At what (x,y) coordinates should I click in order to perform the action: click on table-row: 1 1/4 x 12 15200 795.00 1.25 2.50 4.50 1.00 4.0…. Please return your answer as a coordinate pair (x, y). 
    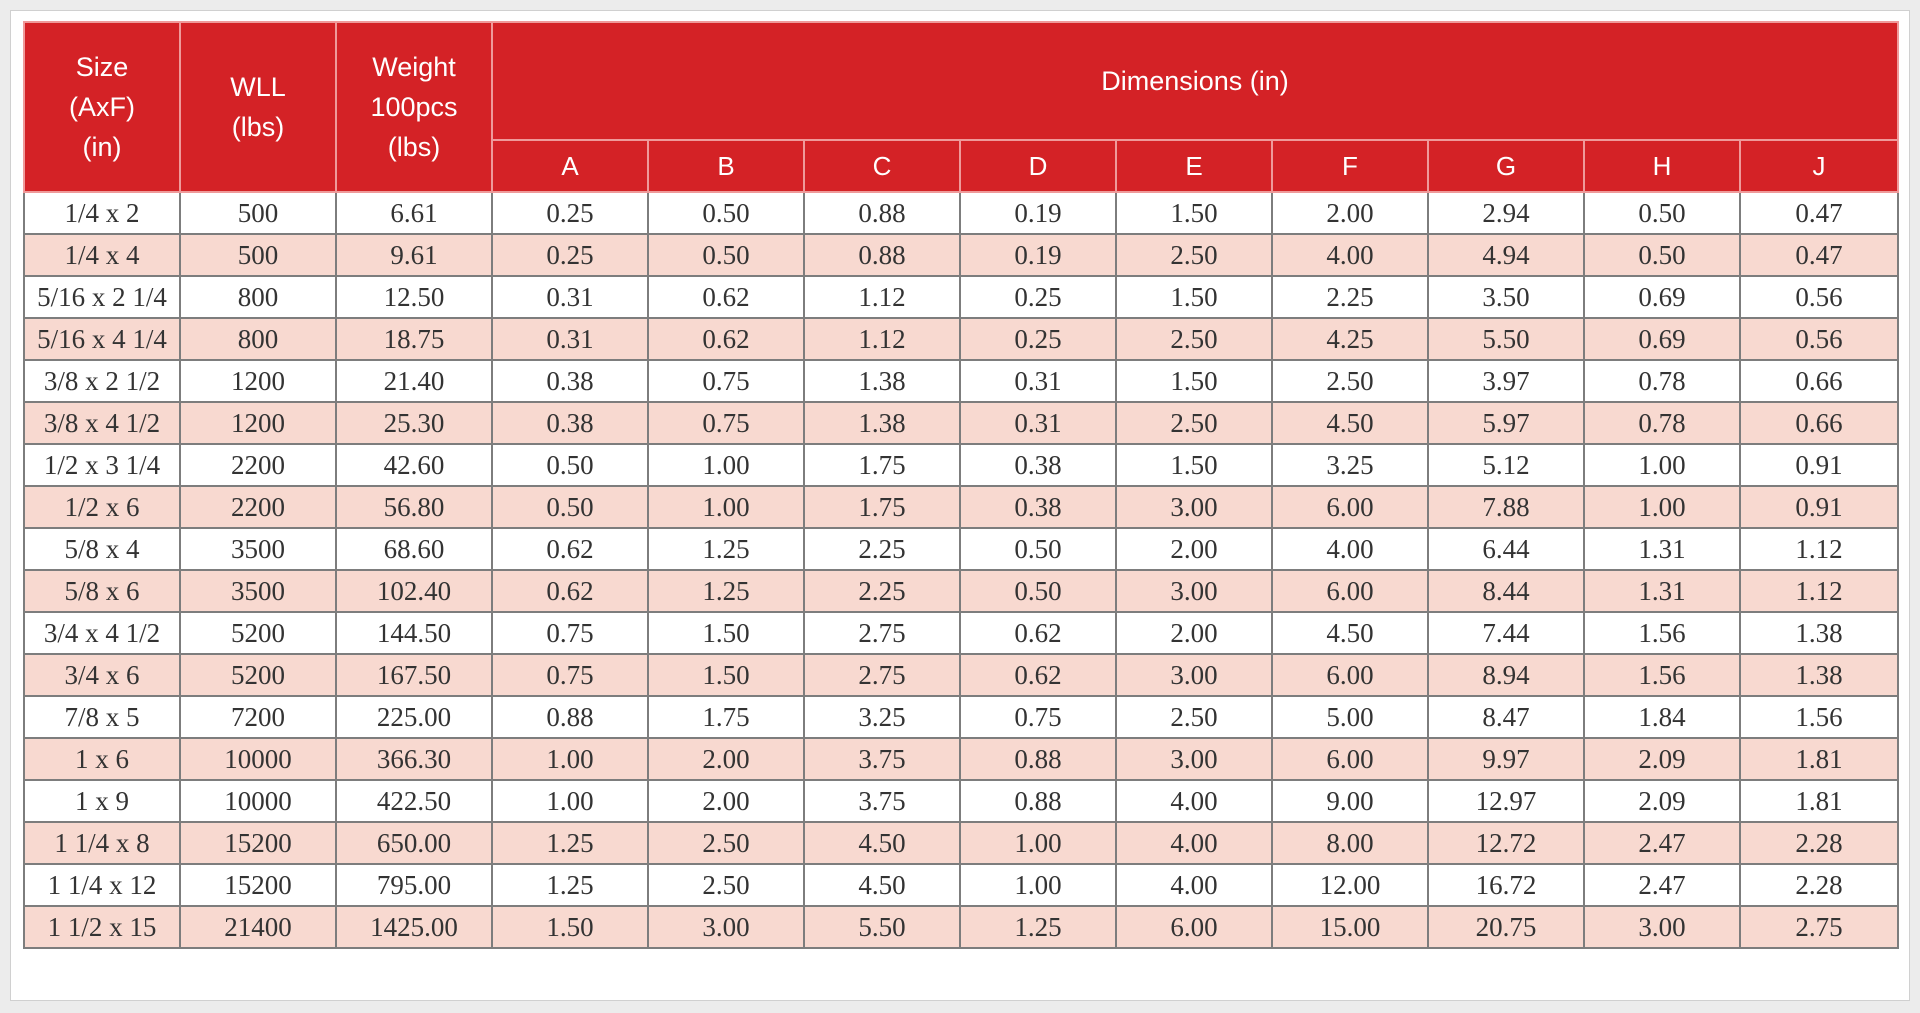
    Looking at the image, I should click on (961, 885).